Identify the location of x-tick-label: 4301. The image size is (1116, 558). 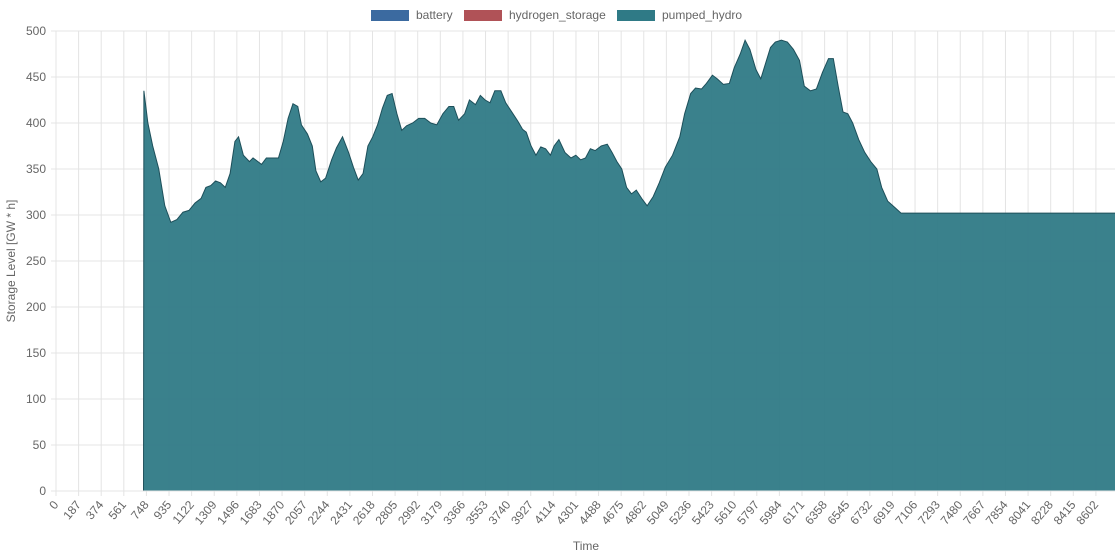
(567, 513).